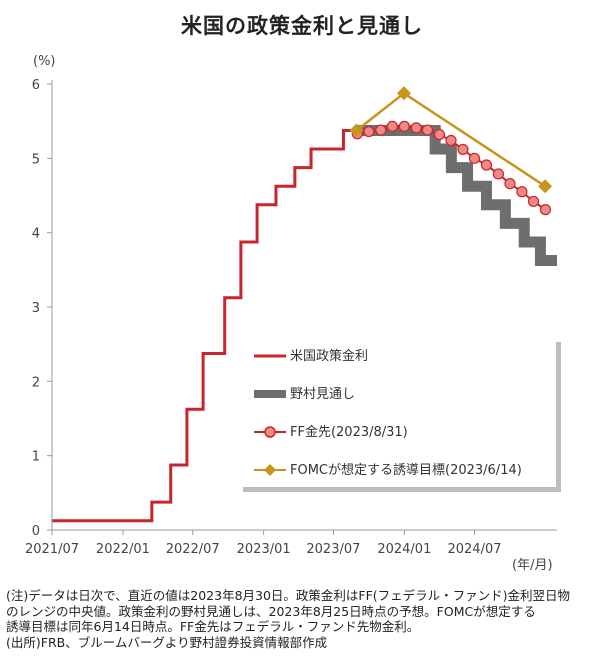  I want to click on legend-marker-fomc, so click(270, 470).